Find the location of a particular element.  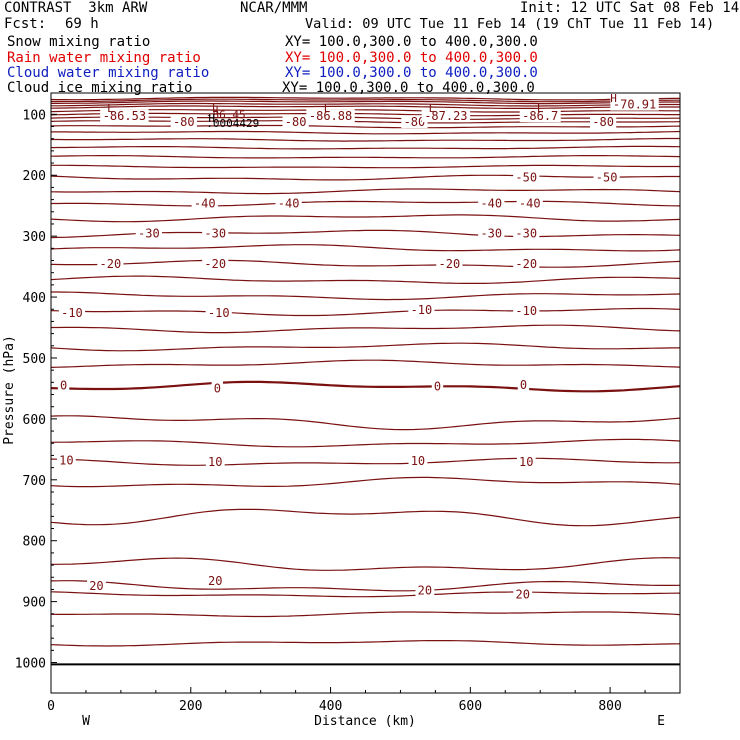

x-tick-label: 0 is located at coordinates (51, 706).